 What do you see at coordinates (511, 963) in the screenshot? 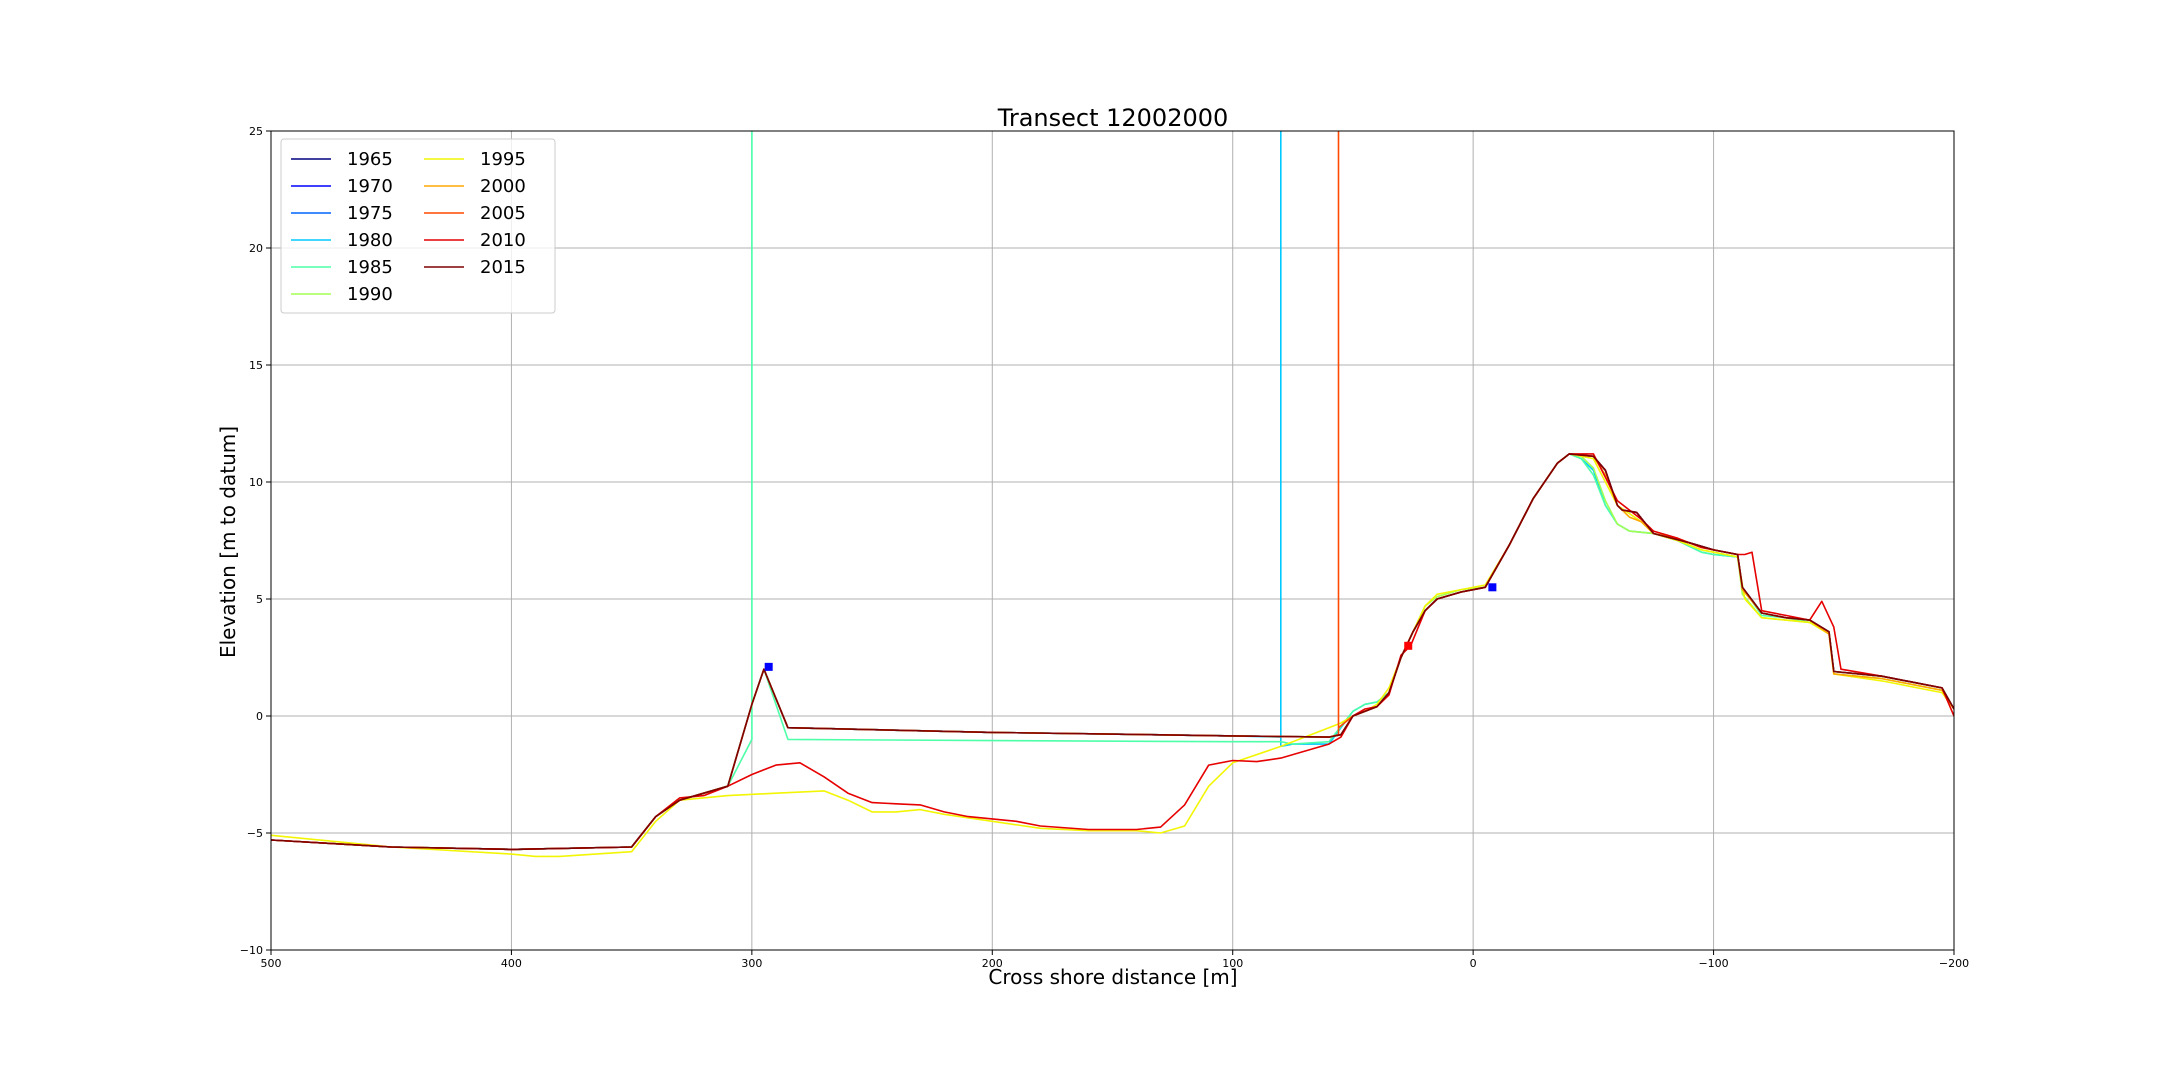
I see `x-tick-label: 400` at bounding box center [511, 963].